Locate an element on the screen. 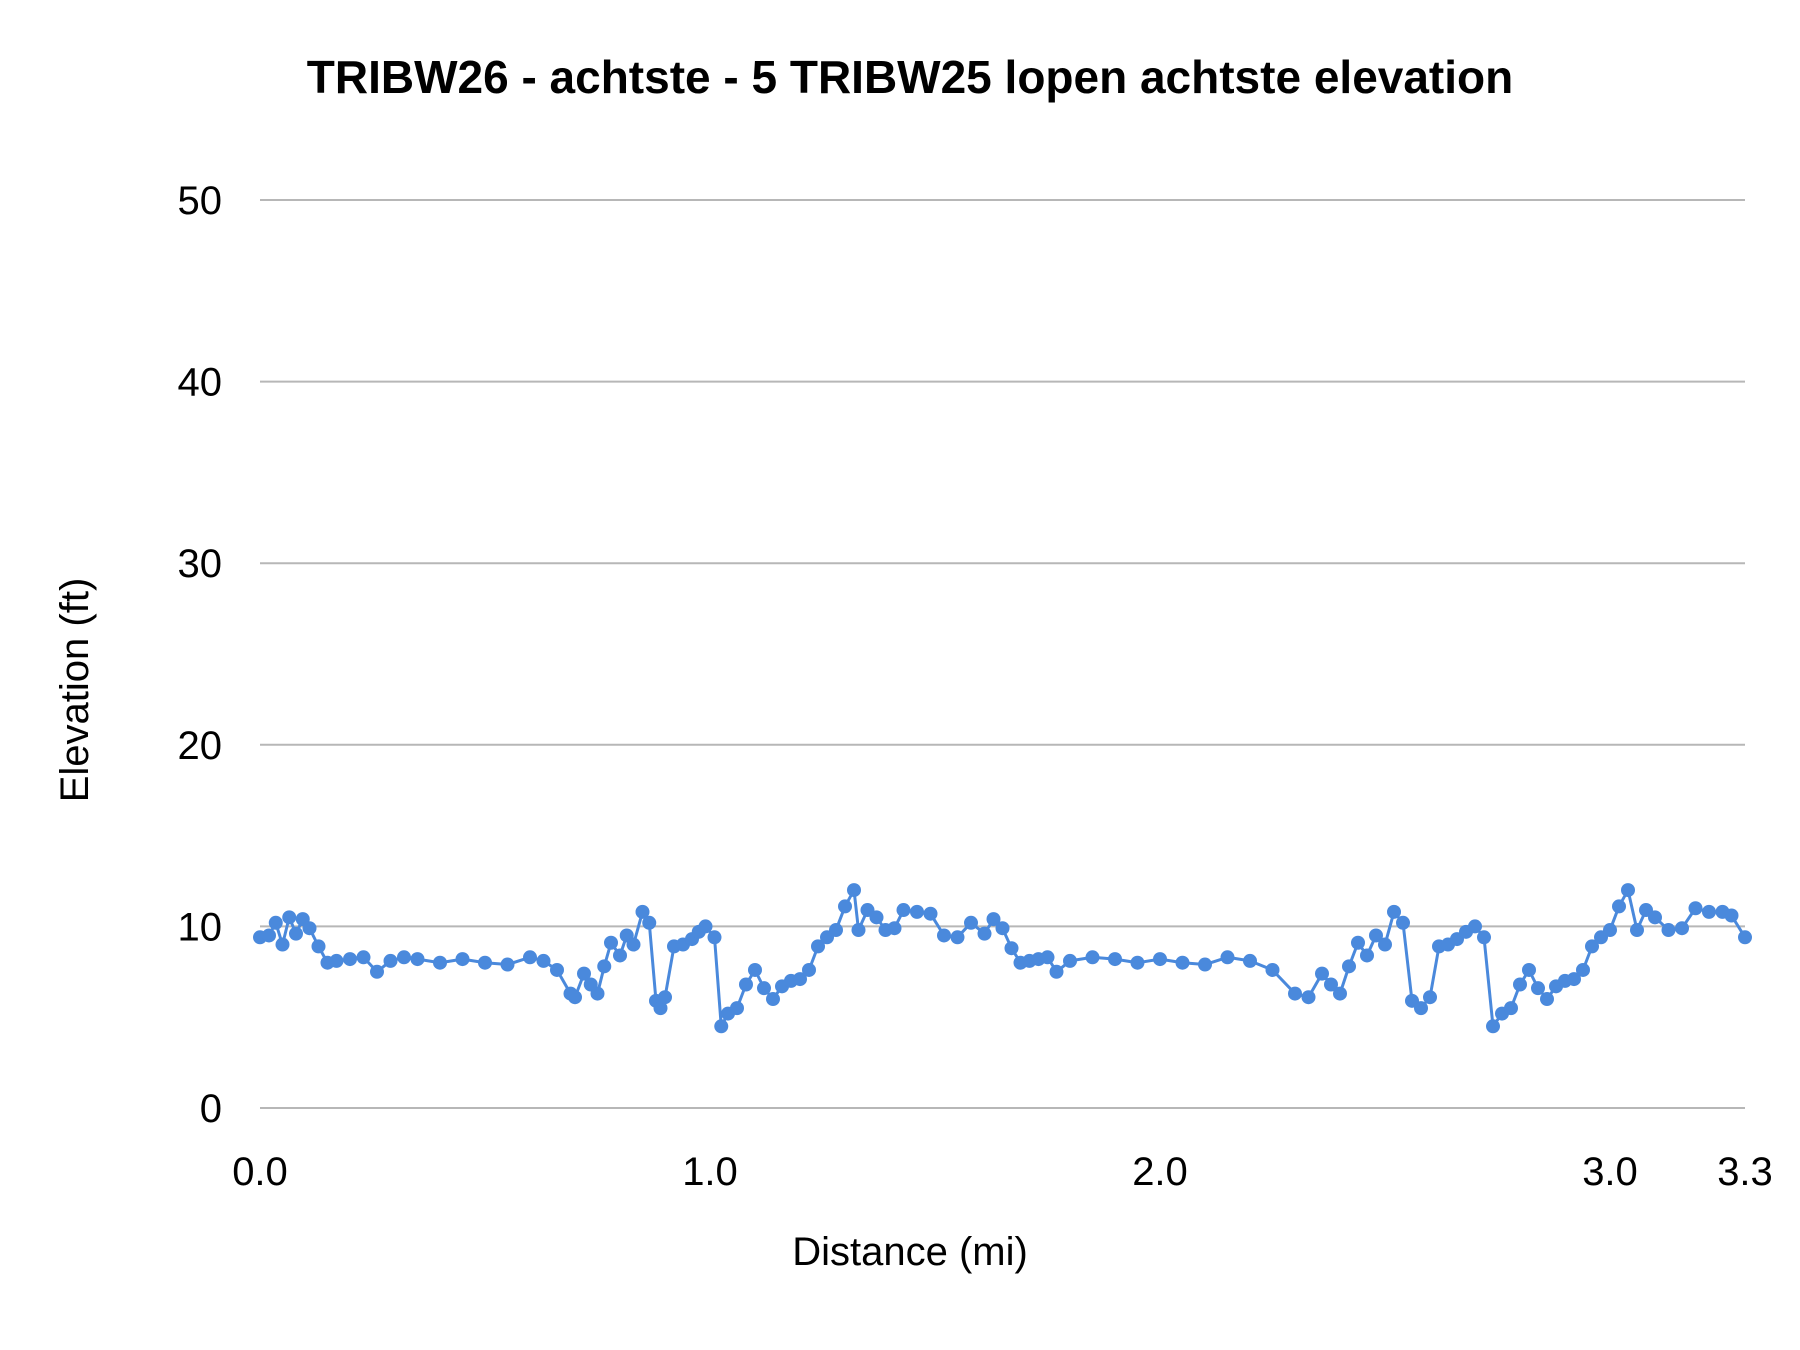 This screenshot has height=1350, width=1800. x-axis-label: Distance (mi) is located at coordinates (910, 1252).